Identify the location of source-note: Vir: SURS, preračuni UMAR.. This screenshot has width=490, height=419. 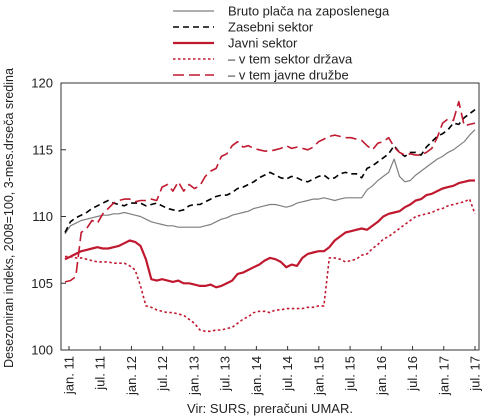
(270, 408).